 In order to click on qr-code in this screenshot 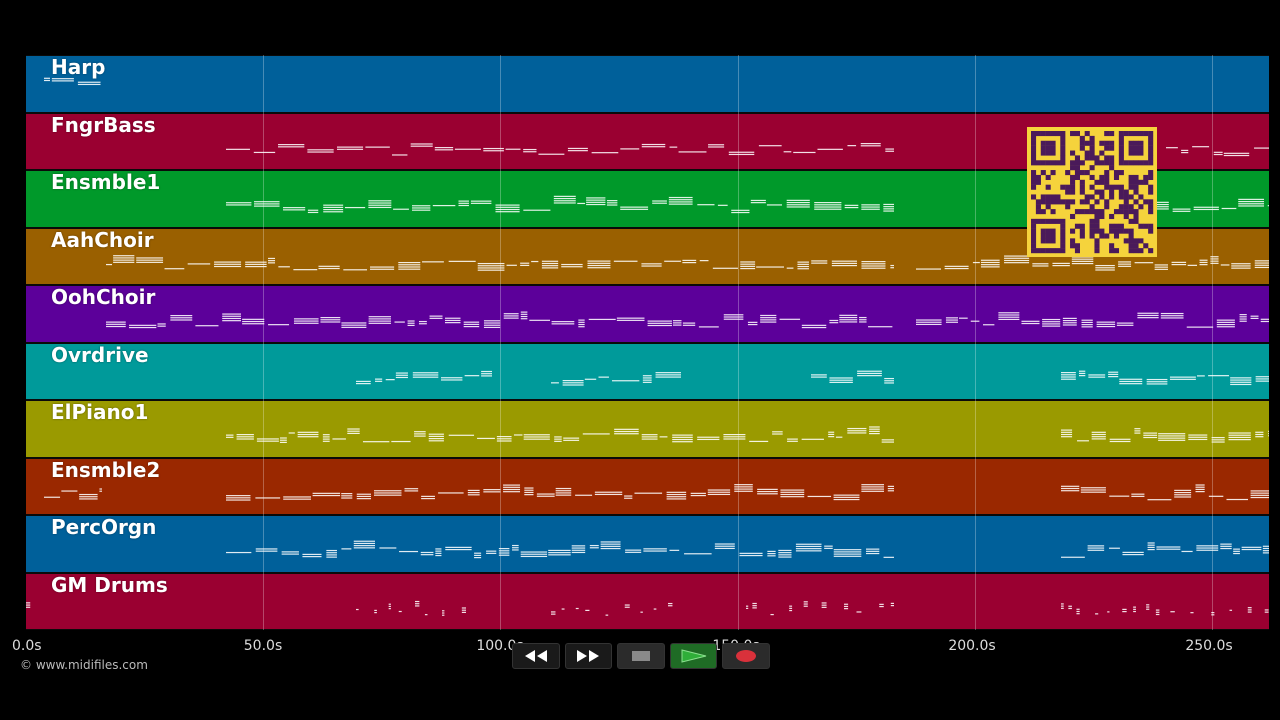, I will do `click(1092, 192)`.